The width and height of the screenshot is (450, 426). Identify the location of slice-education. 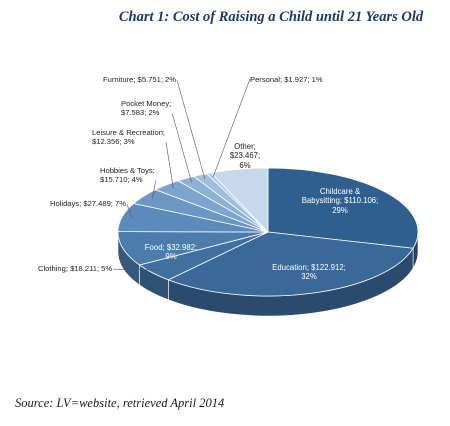
(290, 264).